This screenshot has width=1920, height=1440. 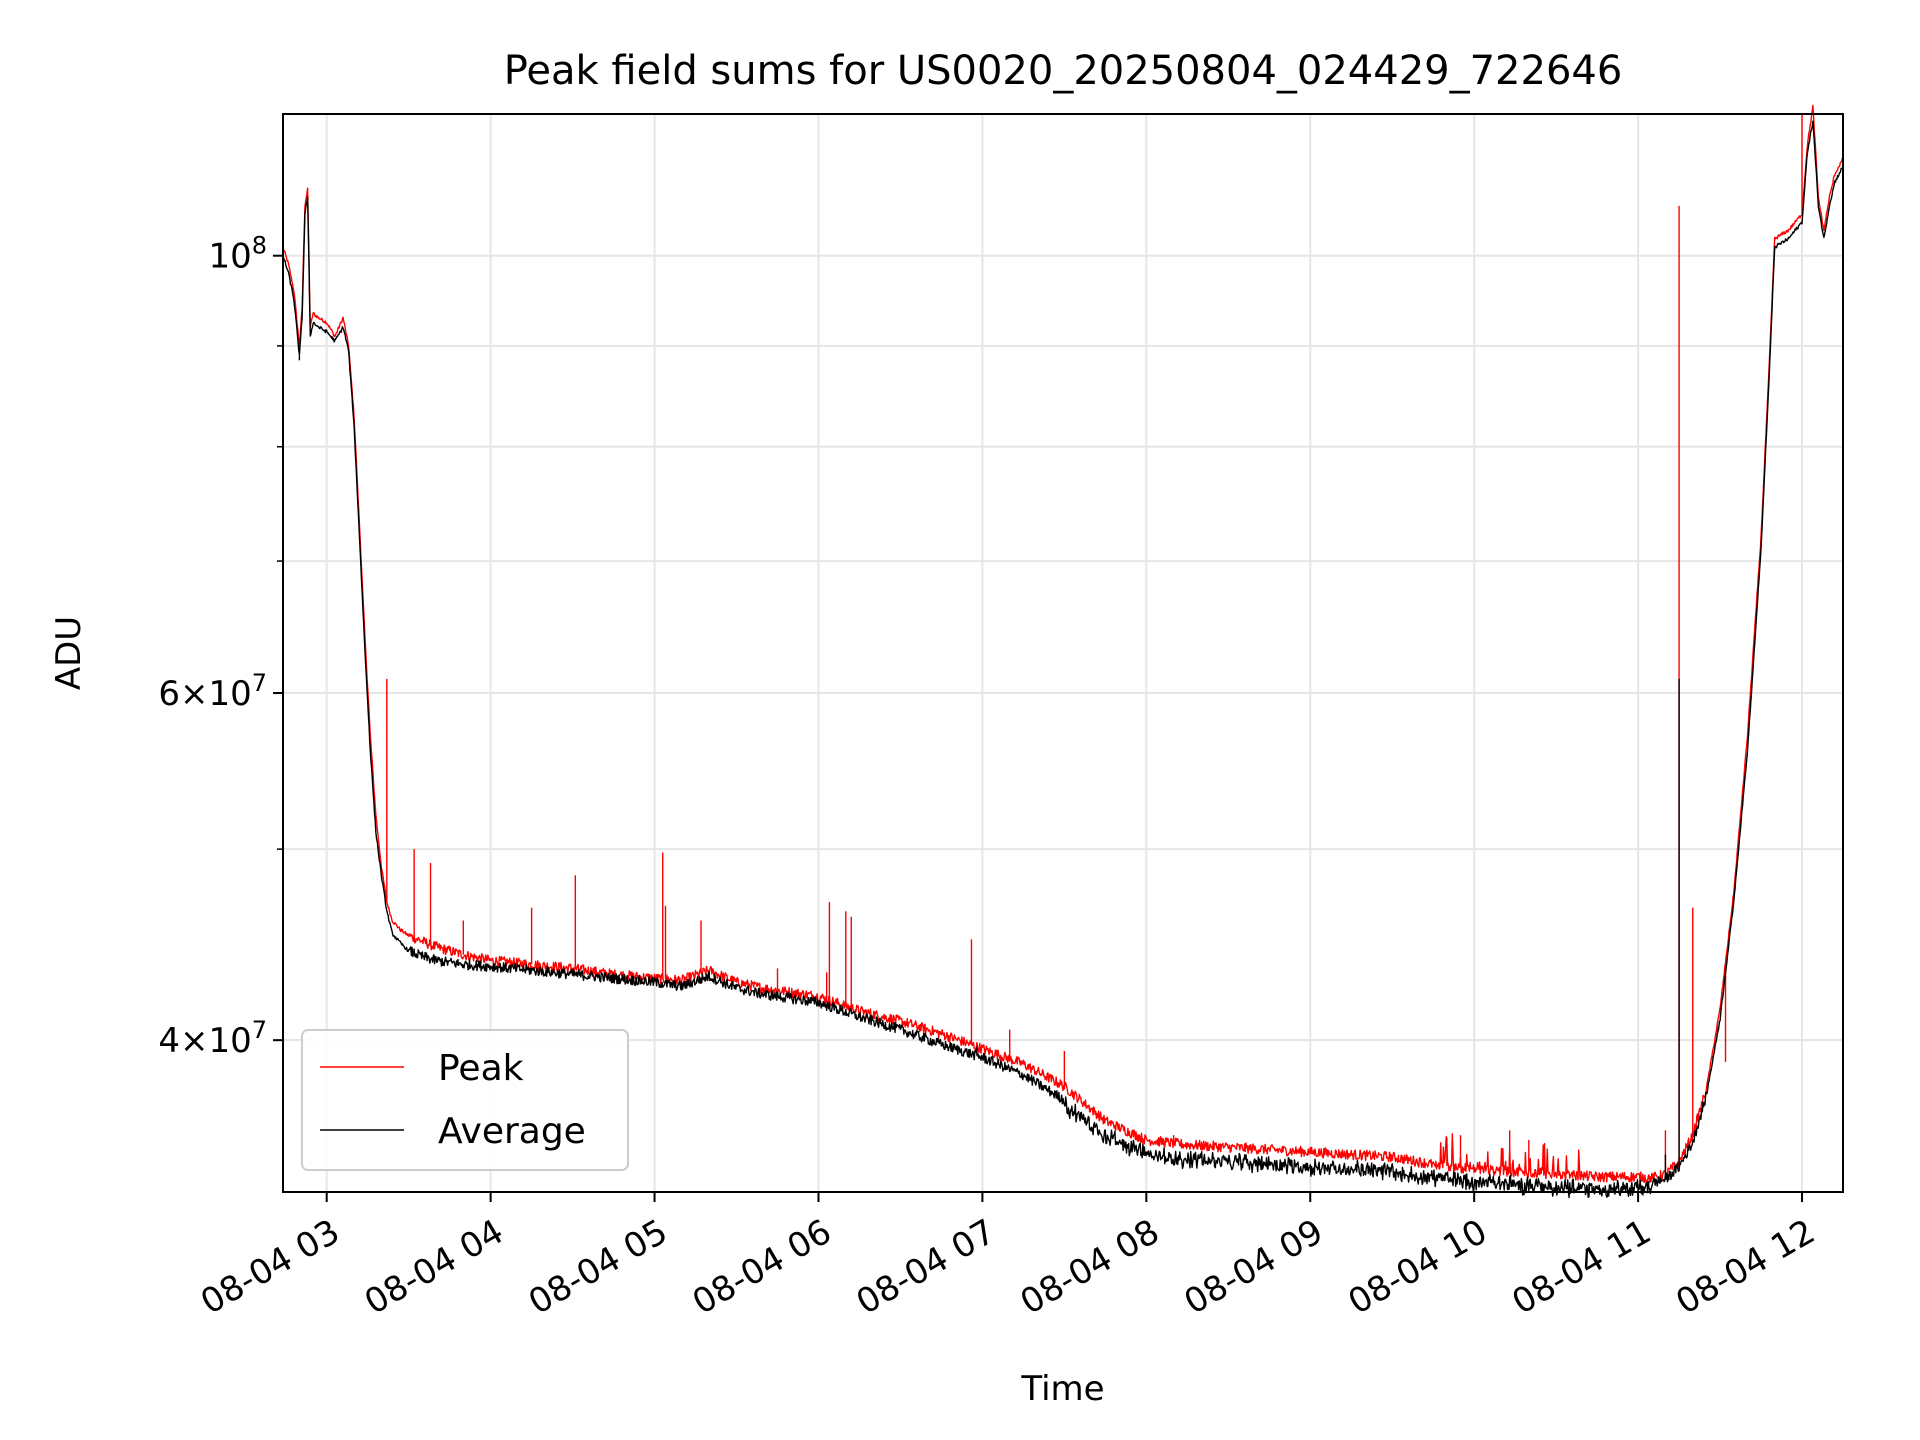 What do you see at coordinates (212, 691) in the screenshot?
I see `y-tick-label: 6×107` at bounding box center [212, 691].